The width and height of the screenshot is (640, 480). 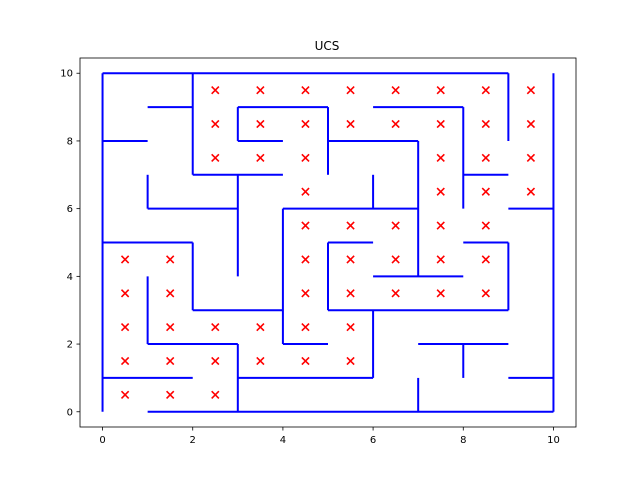 What do you see at coordinates (373, 440) in the screenshot?
I see `x-tick-label: 6` at bounding box center [373, 440].